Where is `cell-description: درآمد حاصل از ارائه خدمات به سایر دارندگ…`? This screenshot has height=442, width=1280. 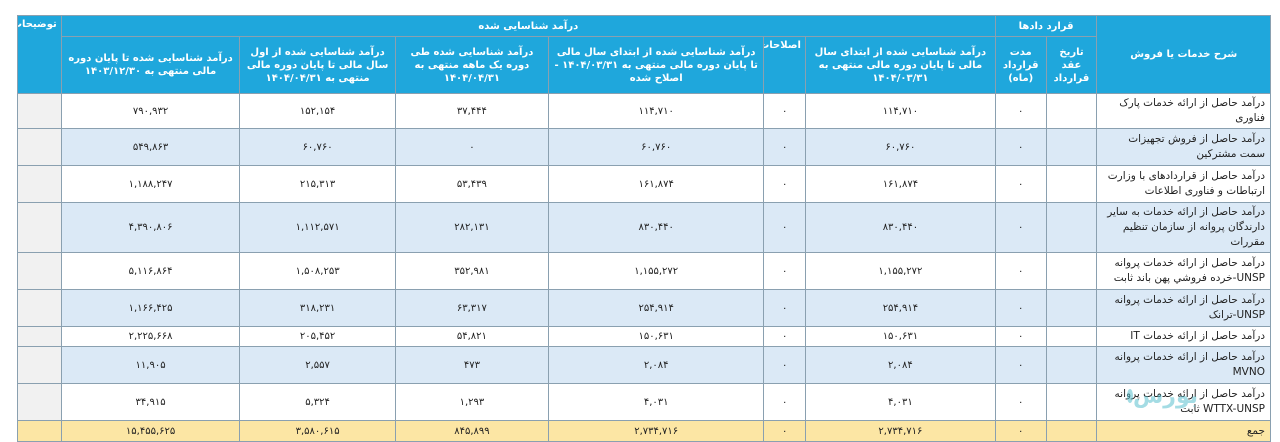
cell-description: درآمد حاصل از ارائه خدمات به سایر دارندگ… is located at coordinates (1183, 227).